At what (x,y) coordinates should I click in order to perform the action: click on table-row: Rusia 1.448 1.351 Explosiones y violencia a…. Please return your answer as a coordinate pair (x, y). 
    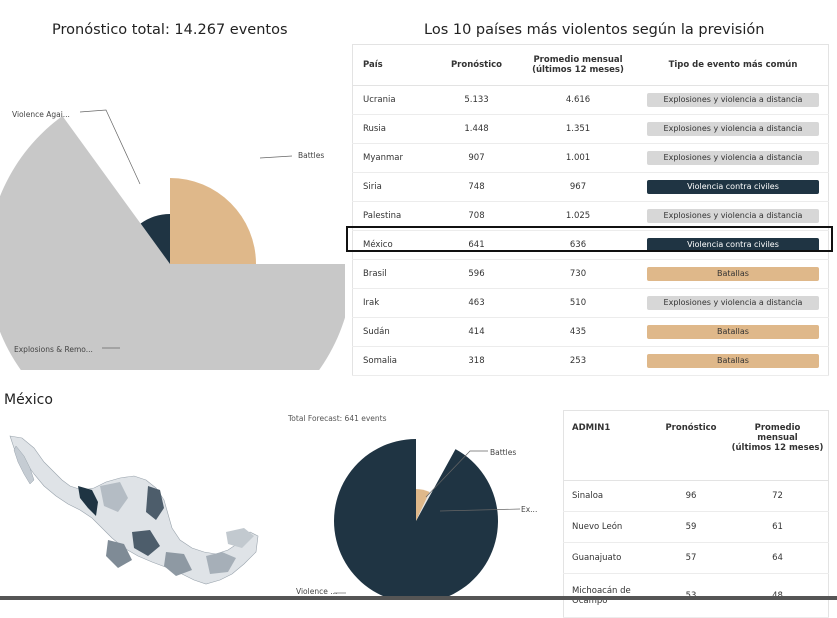
    Looking at the image, I should click on (590, 129).